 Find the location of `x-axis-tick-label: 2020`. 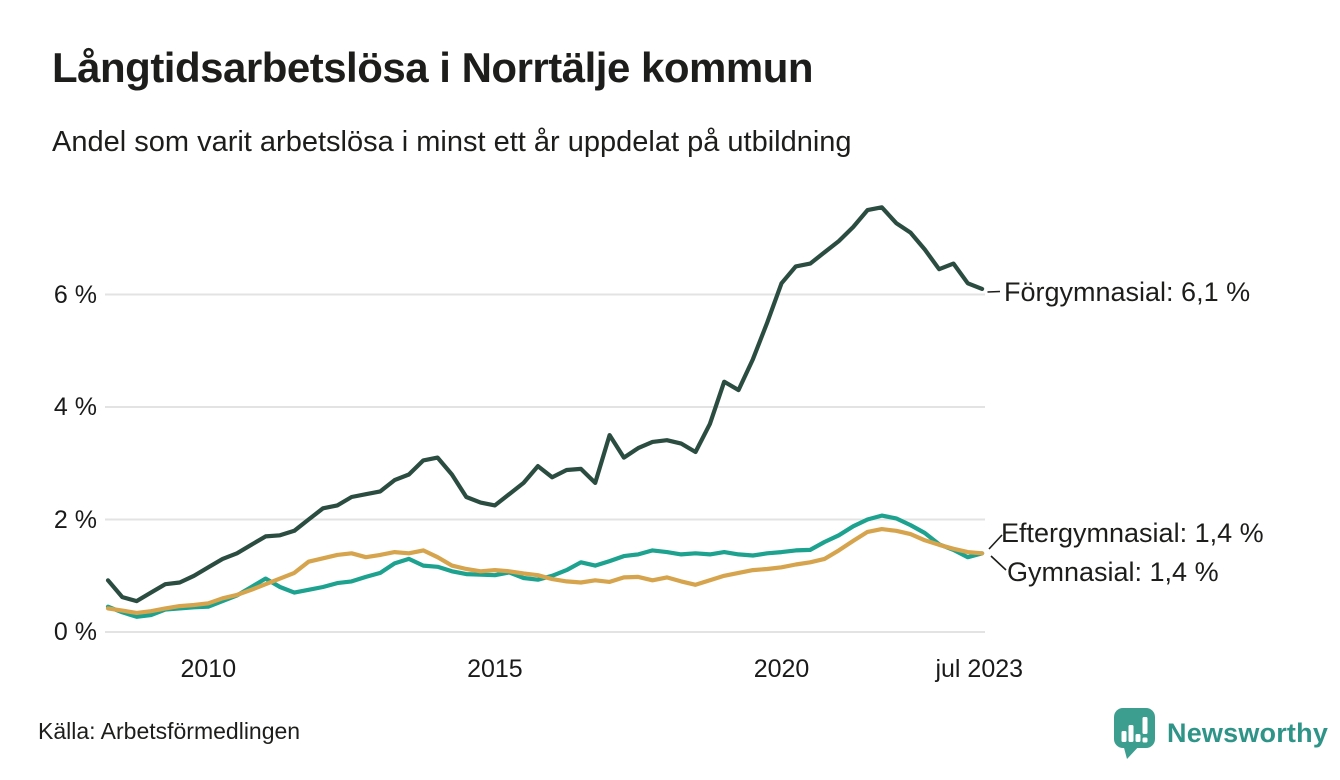

x-axis-tick-label: 2020 is located at coordinates (781, 669).